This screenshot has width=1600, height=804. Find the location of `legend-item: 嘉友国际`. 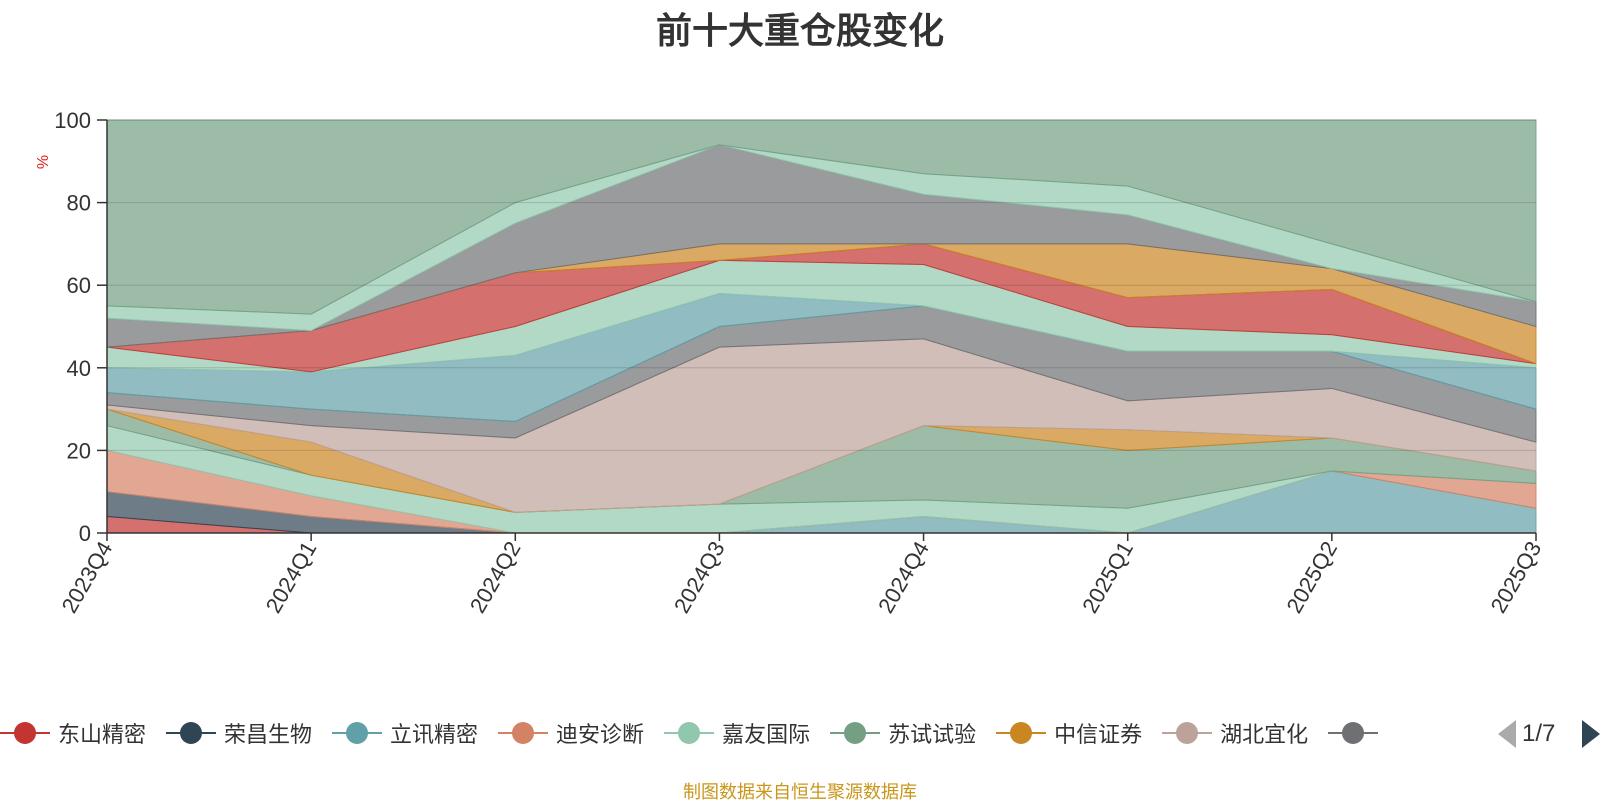

legend-item: 嘉友国际 is located at coordinates (737, 733).